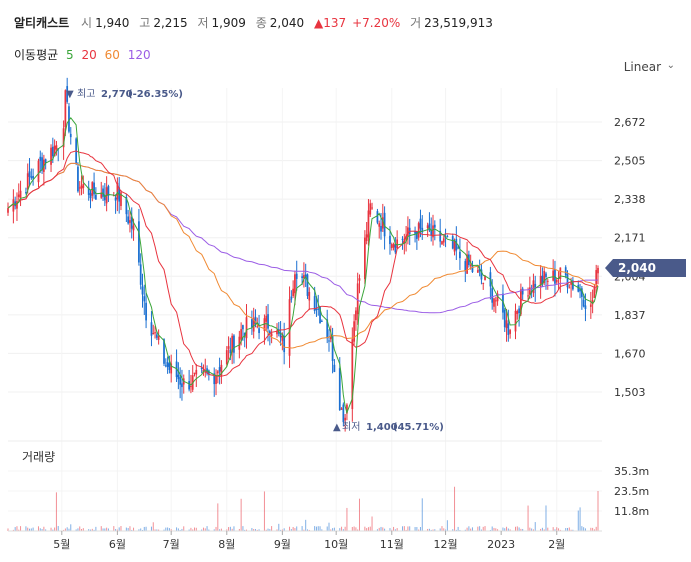 This screenshot has width=691, height=562. Describe the element at coordinates (388, 427) in the screenshot. I see `min-marker: ▲ 최저 1,400 (45.71%)` at that location.